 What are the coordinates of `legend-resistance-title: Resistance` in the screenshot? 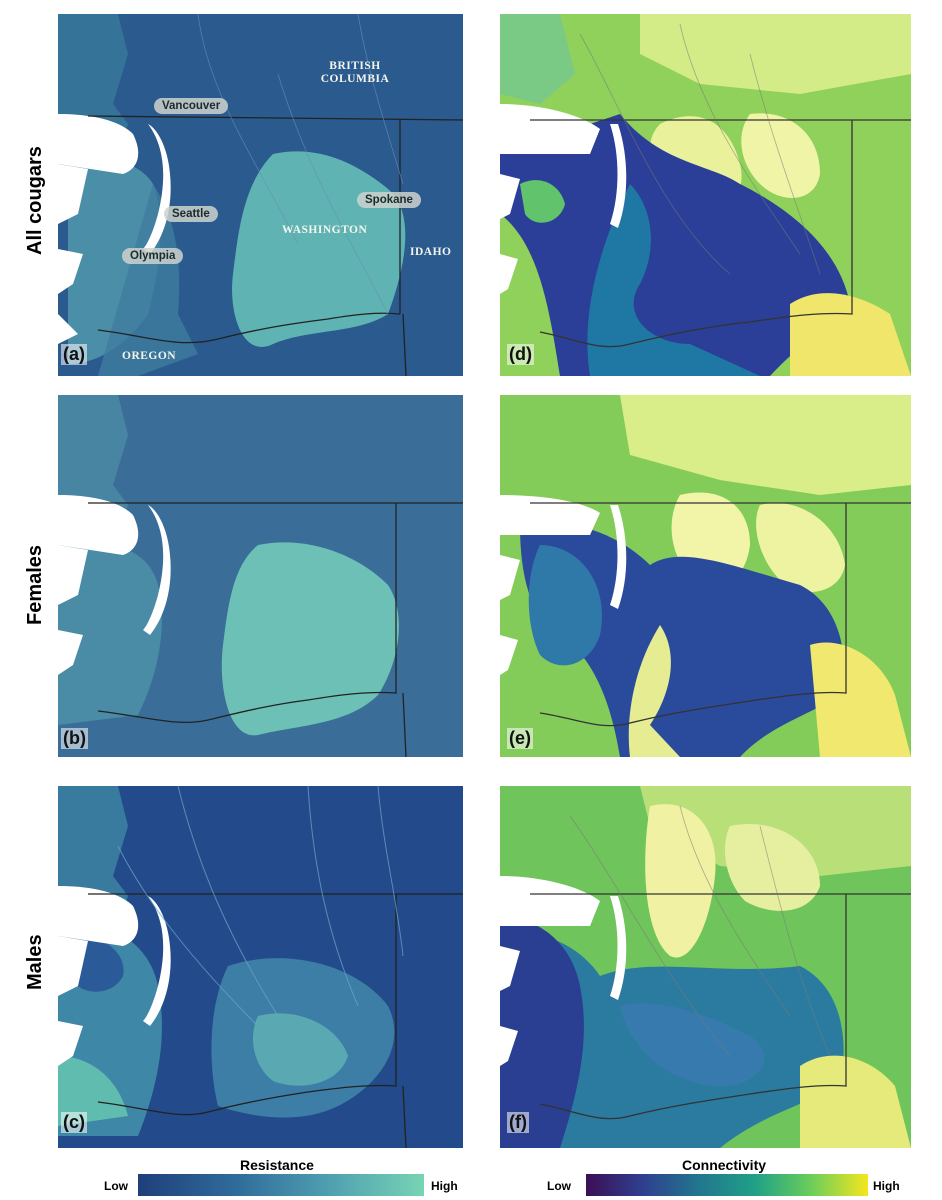 It's located at (277, 1165).